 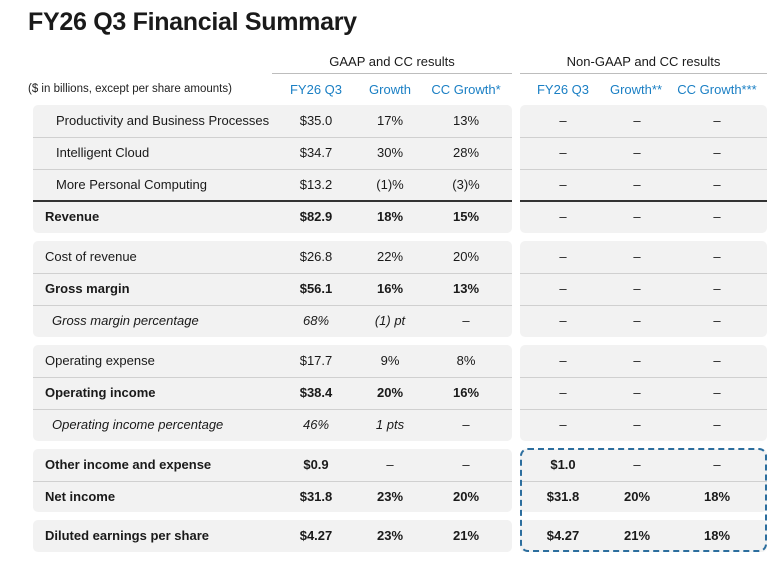 I want to click on nongaap-group-divider, so click(x=643, y=73).